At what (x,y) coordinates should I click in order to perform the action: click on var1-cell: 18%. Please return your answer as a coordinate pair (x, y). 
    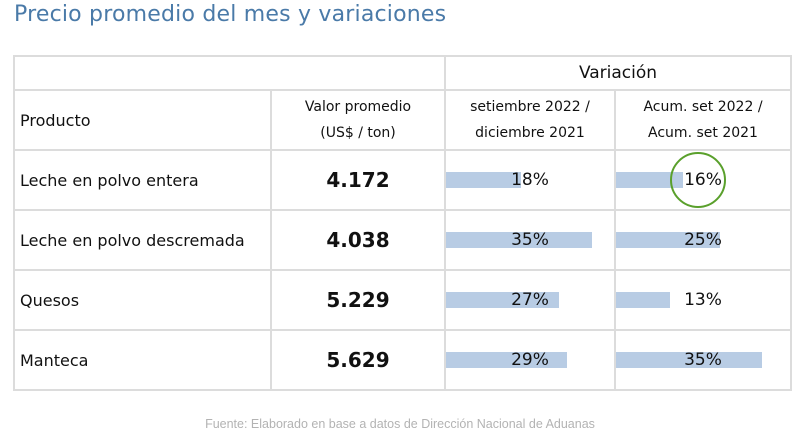
    Looking at the image, I should click on (530, 180).